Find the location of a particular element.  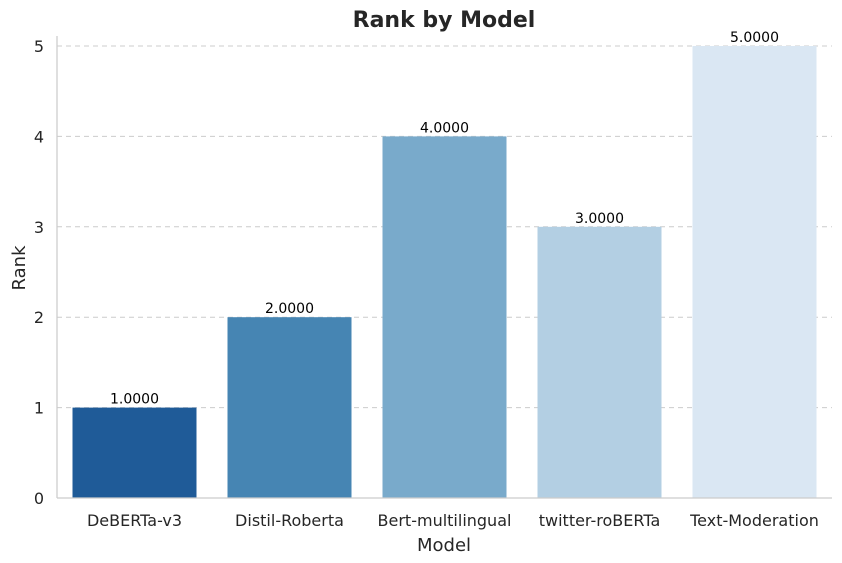

y-tick-label: 0 is located at coordinates (39, 498).